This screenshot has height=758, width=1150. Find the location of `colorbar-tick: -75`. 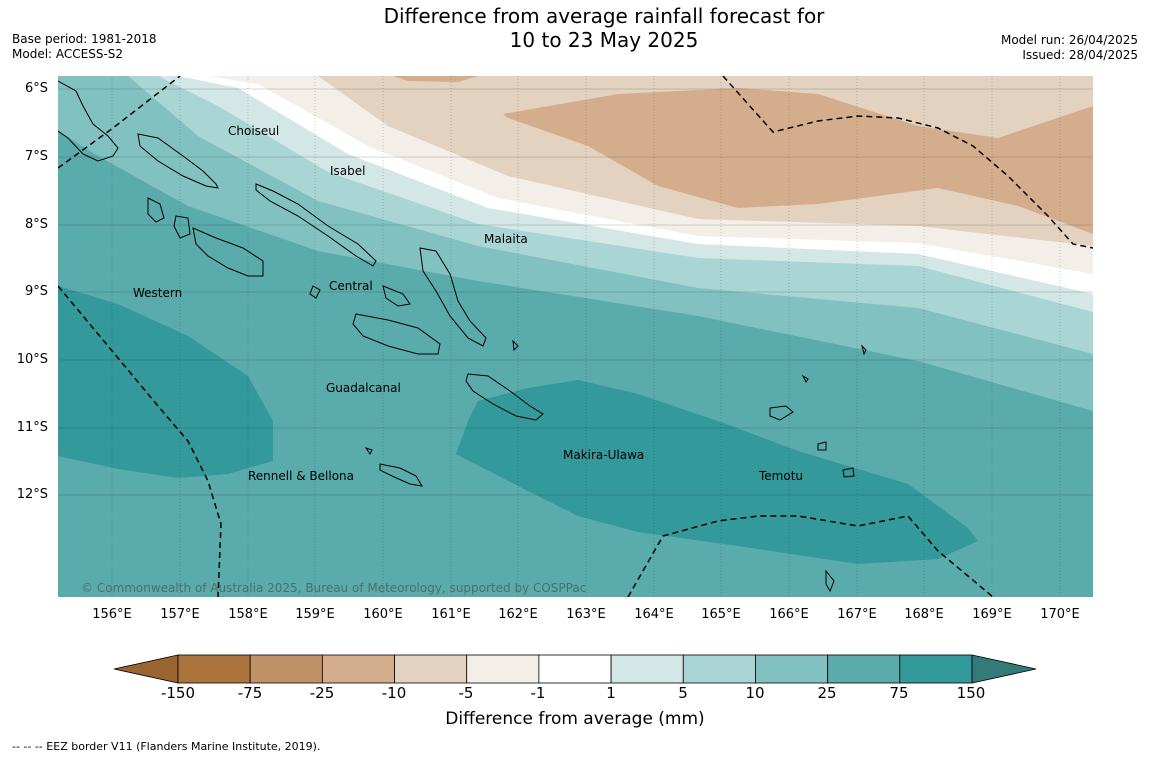

colorbar-tick: -75 is located at coordinates (250, 693).